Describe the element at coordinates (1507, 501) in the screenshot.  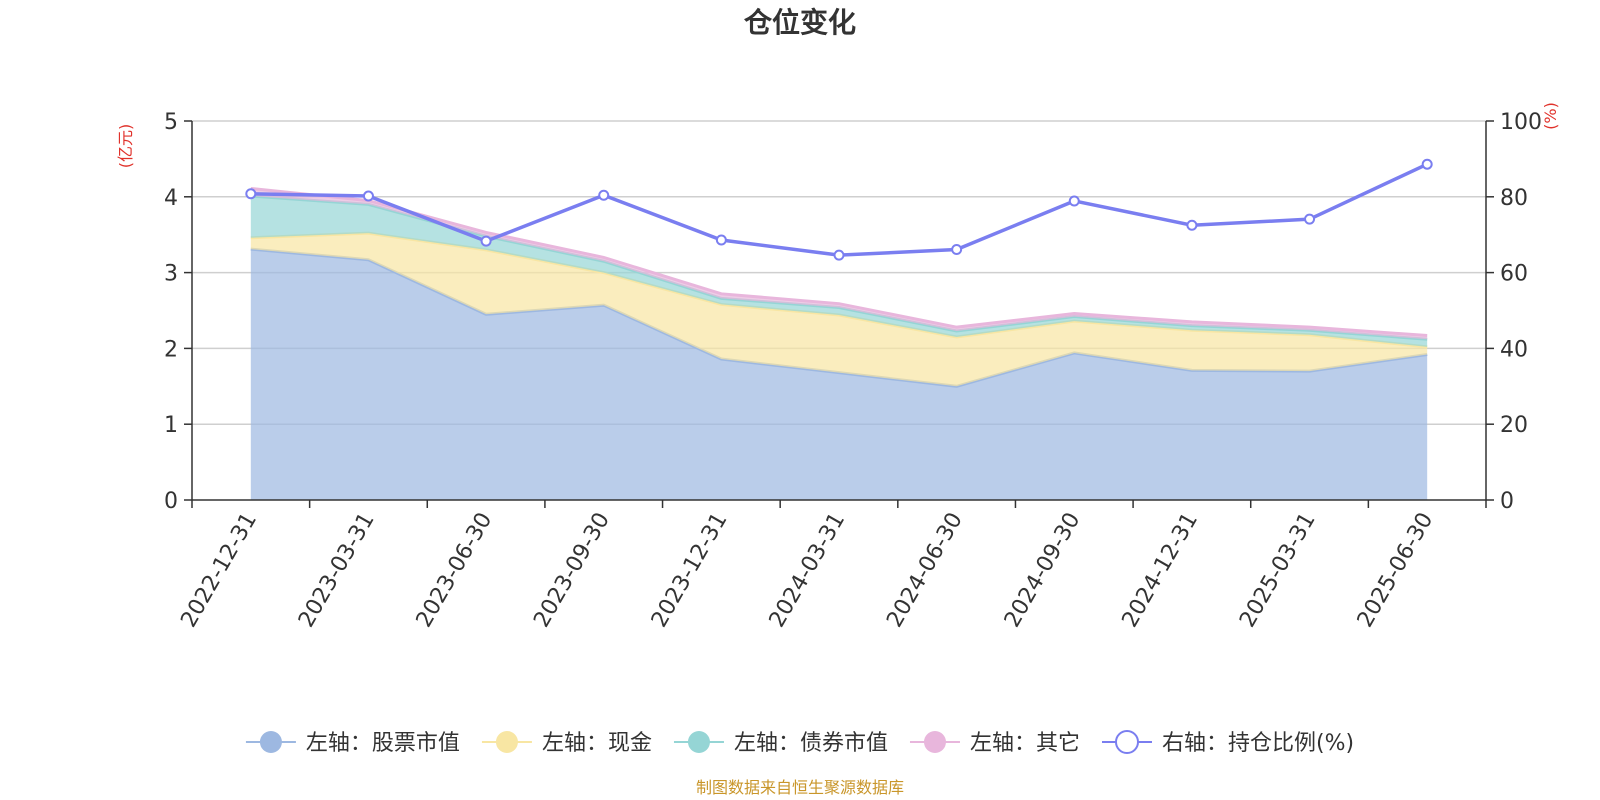
I see `right-axis-tick-label: 0` at that location.